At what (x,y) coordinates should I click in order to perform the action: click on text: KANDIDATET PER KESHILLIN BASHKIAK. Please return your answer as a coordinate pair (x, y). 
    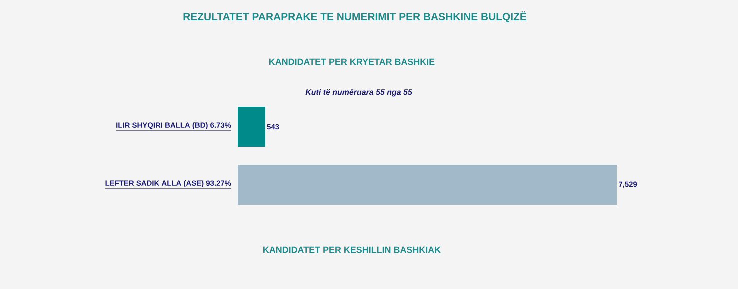
    Looking at the image, I should click on (352, 250).